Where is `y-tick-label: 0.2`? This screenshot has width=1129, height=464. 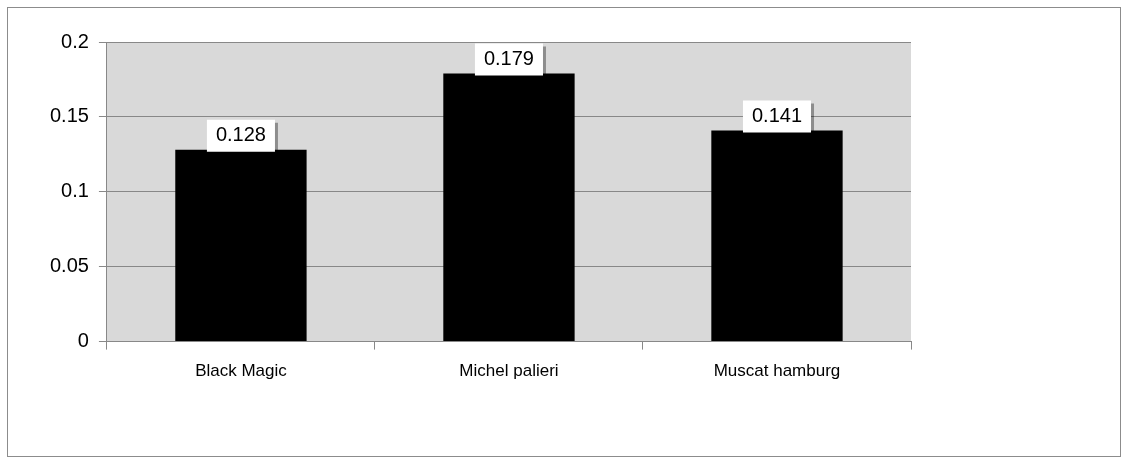 y-tick-label: 0.2 is located at coordinates (75, 40).